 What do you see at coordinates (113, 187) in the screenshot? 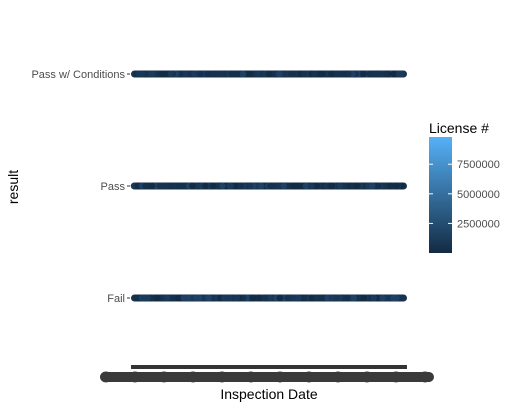
I see `y-tick-label: Pass` at bounding box center [113, 187].